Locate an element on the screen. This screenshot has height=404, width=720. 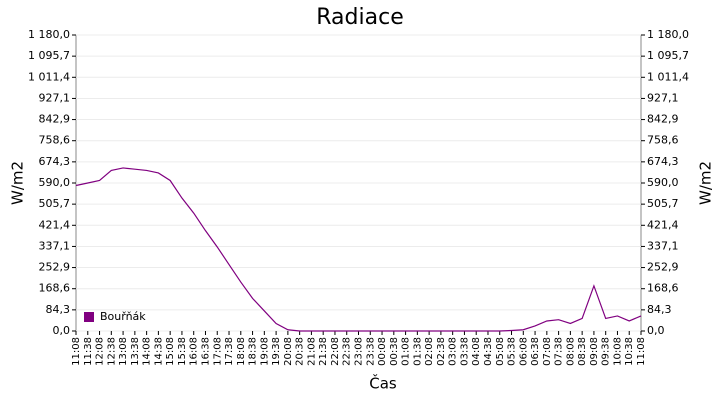
y2-tick-label: 252,9 is located at coordinates (663, 267).